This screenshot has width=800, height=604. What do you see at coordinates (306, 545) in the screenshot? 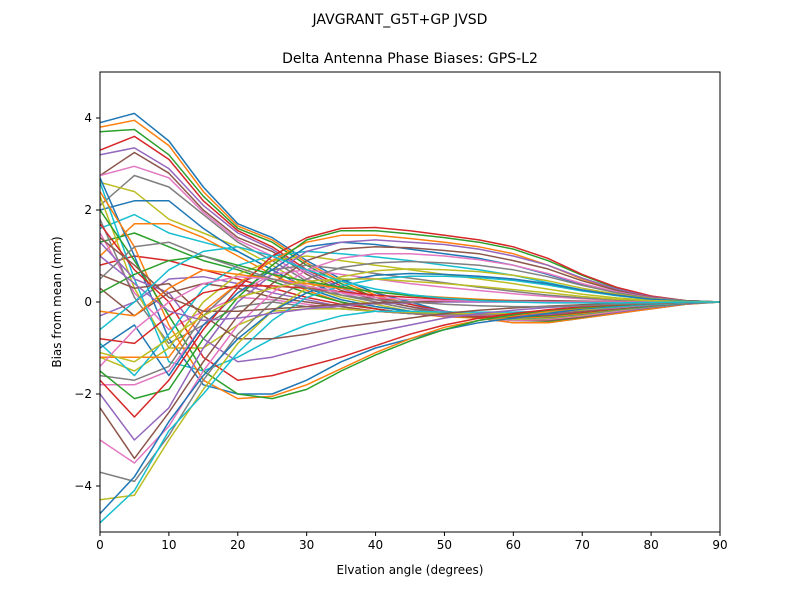
I see `x-tick-label: 30` at bounding box center [306, 545].